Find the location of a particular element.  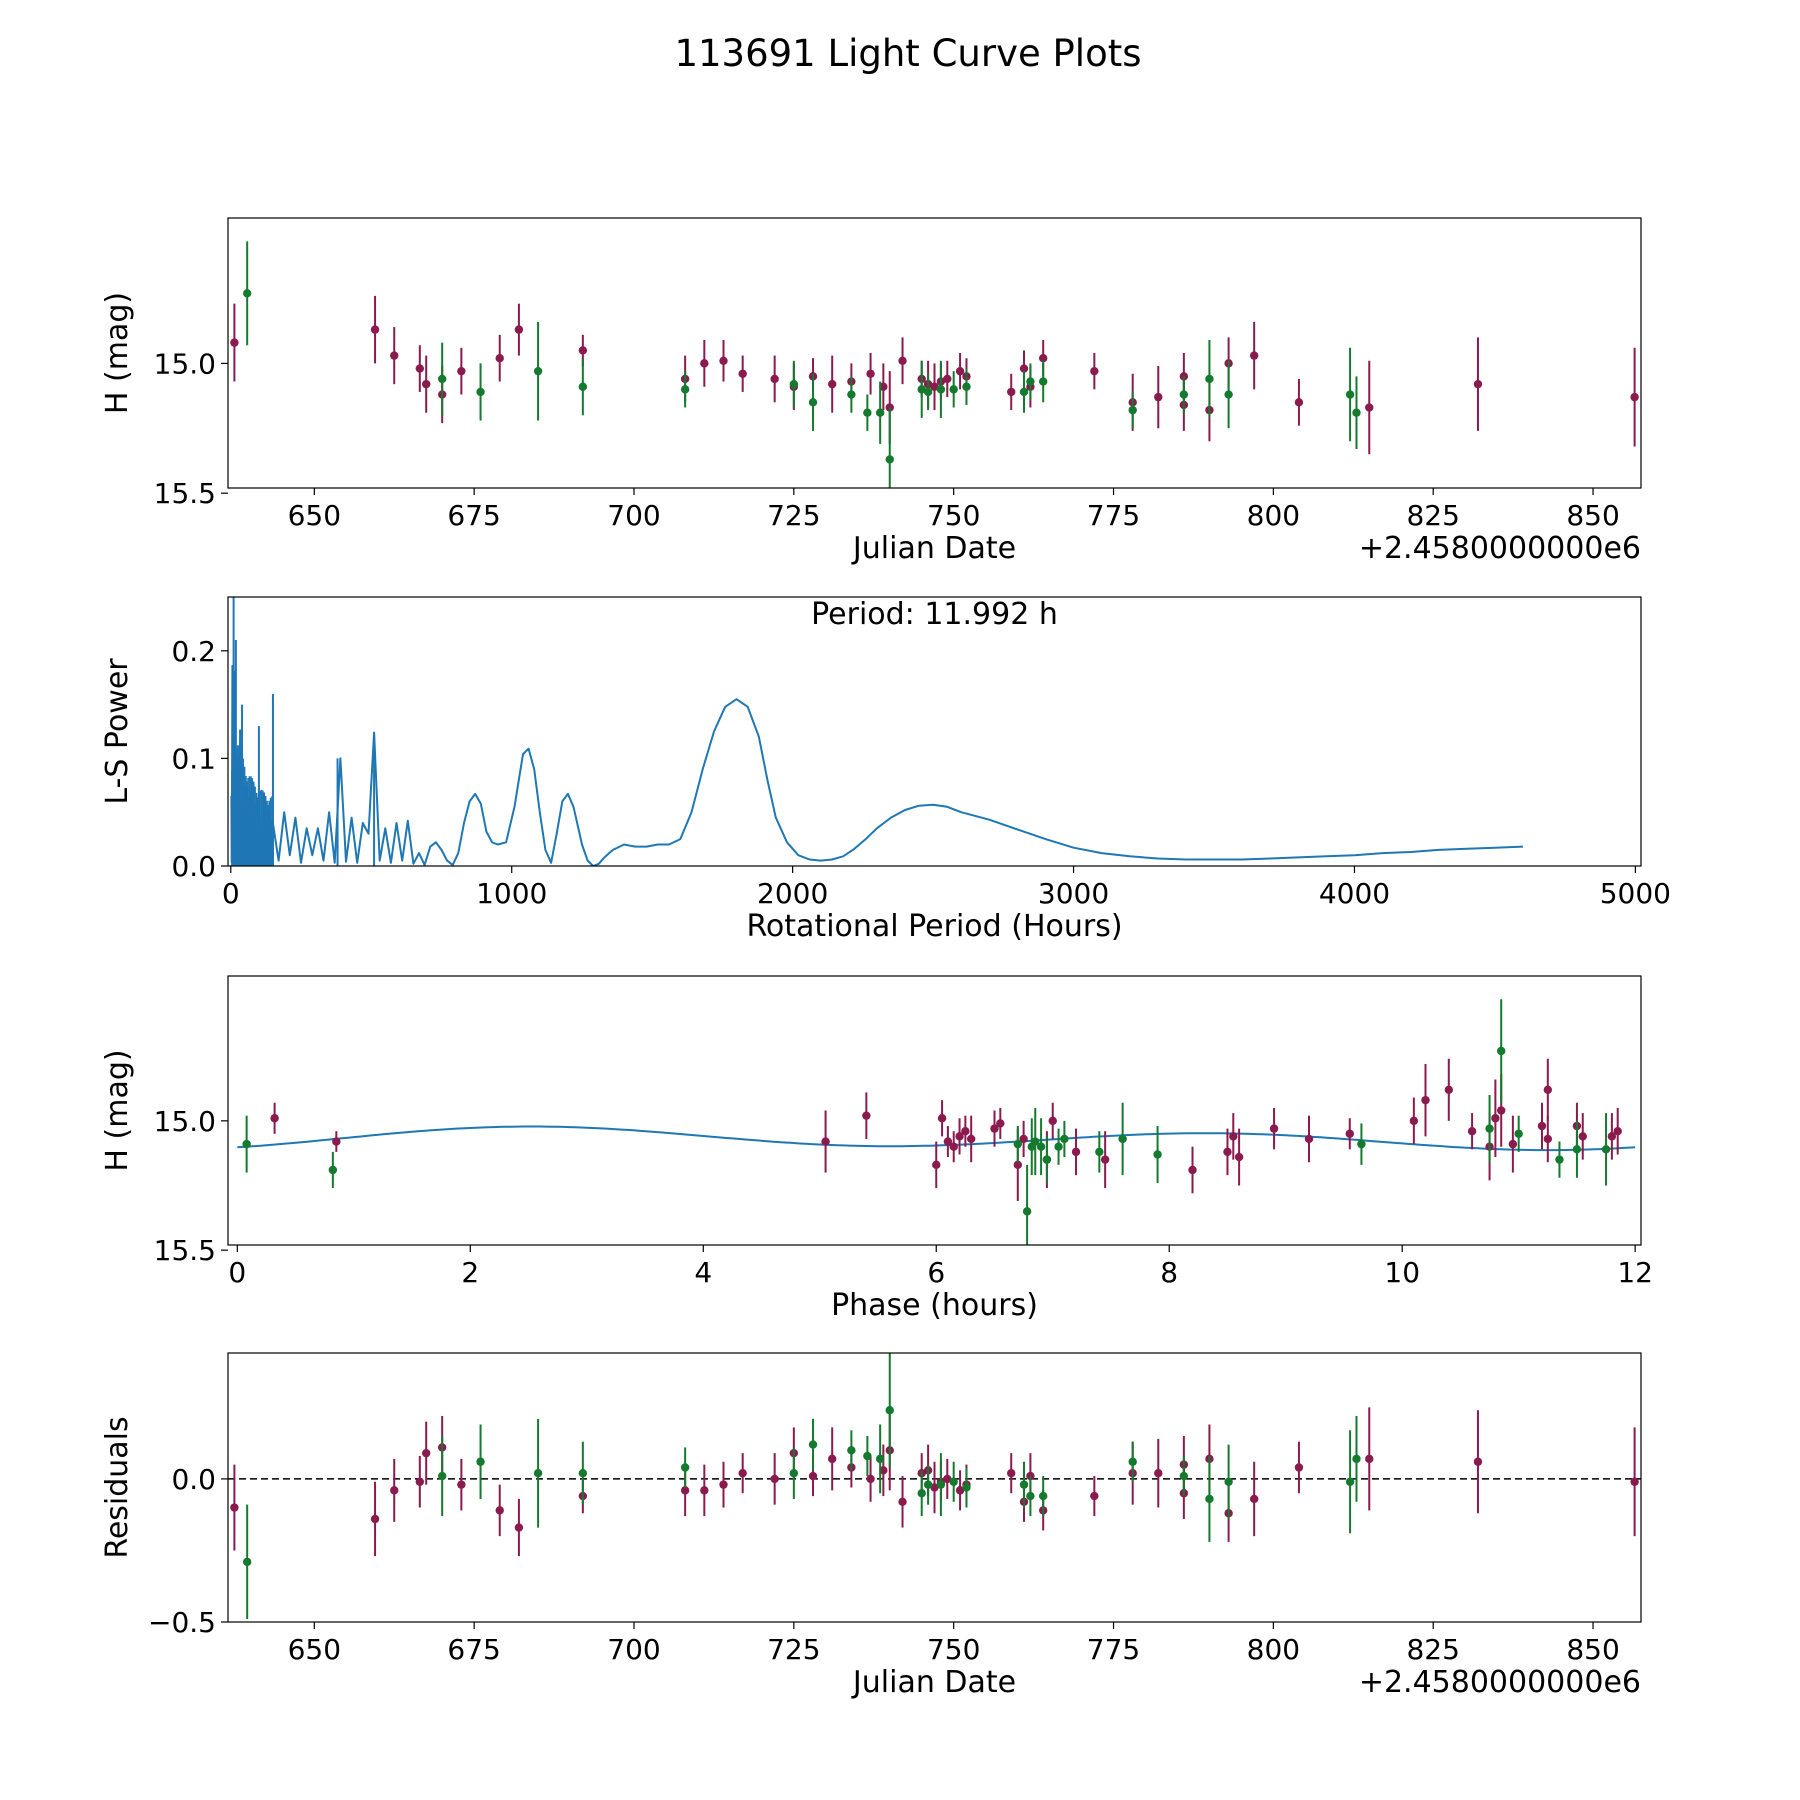

y-tick-label: 15.0 is located at coordinates (185, 1121).